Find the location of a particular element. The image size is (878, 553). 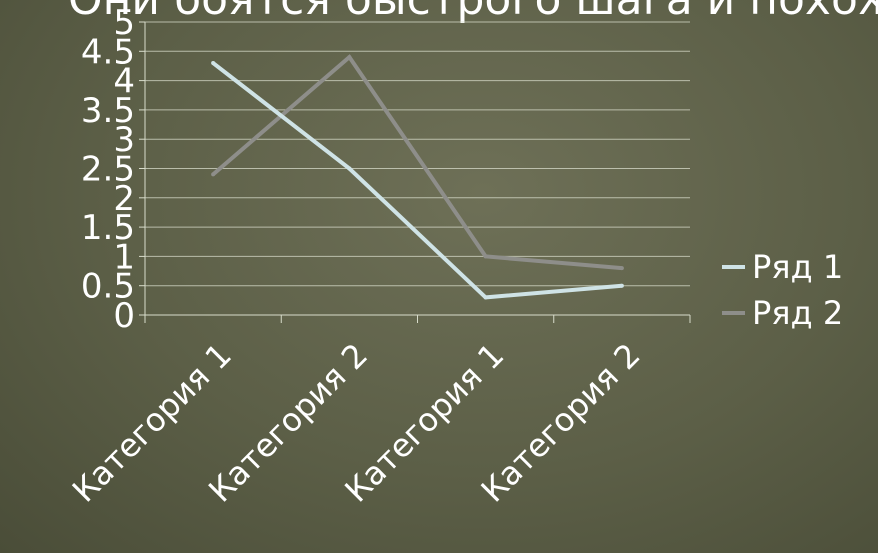

y-tick-label: 1 is located at coordinates (124, 257).